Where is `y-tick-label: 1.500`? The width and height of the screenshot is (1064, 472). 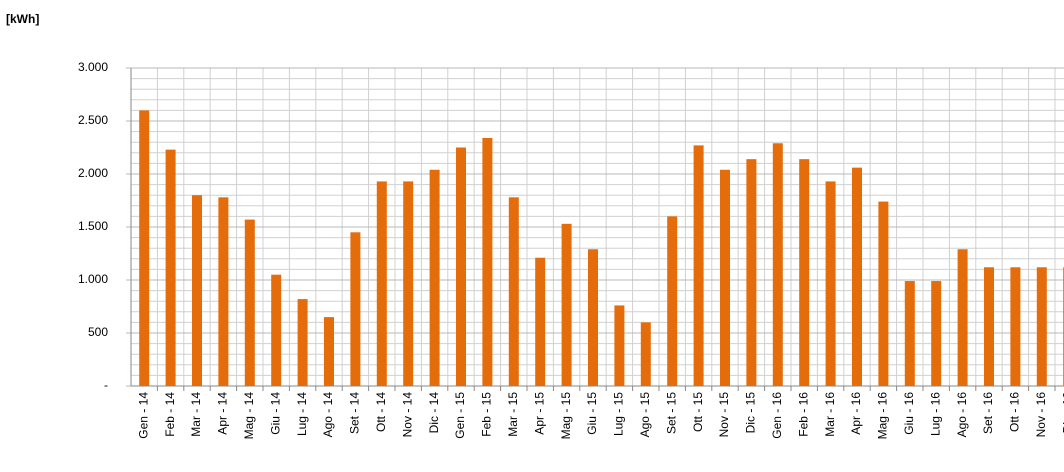 y-tick-label: 1.500 is located at coordinates (93, 226).